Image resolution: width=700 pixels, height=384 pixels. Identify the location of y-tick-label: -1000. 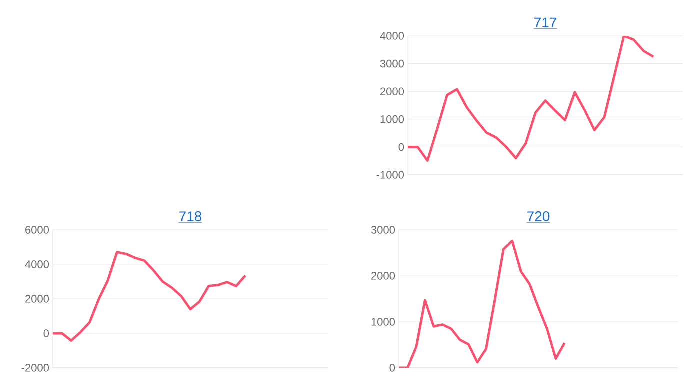
(390, 175).